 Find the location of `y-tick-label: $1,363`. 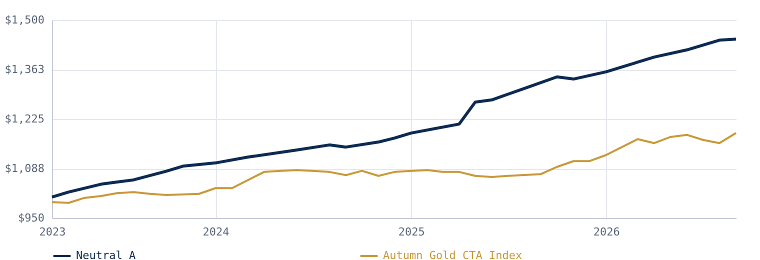

y-tick-label: $1,363 is located at coordinates (24, 69).